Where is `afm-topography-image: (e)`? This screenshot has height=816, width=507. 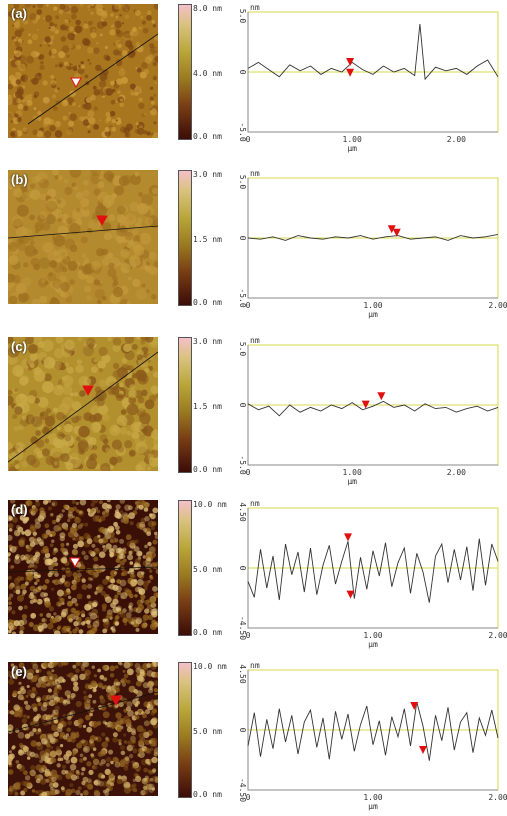
afm-topography-image: (e) is located at coordinates (83, 729).